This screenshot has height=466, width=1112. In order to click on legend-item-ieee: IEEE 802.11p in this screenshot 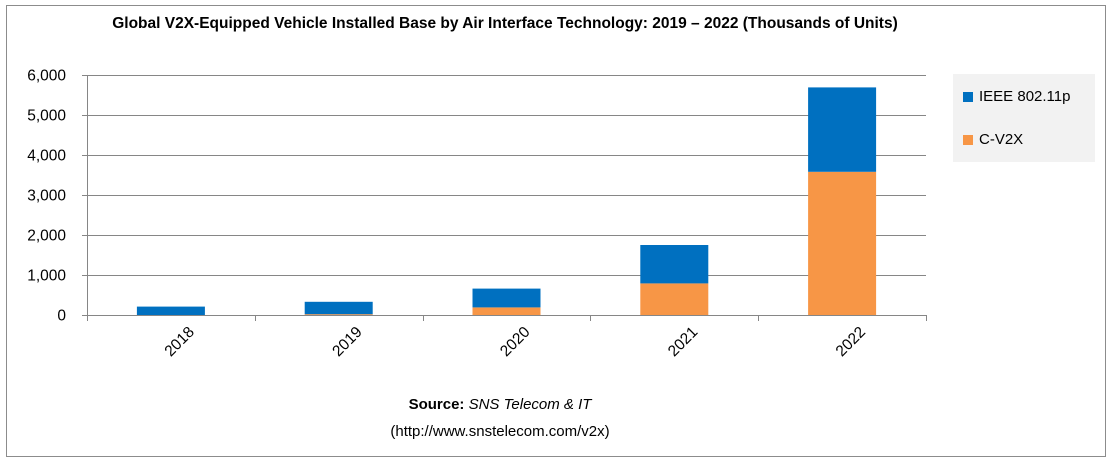, I will do `click(1016, 96)`.